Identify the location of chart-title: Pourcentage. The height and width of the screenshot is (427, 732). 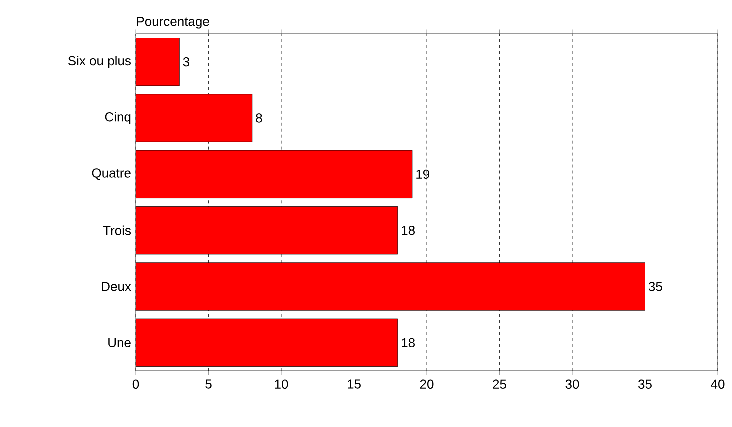
(173, 23).